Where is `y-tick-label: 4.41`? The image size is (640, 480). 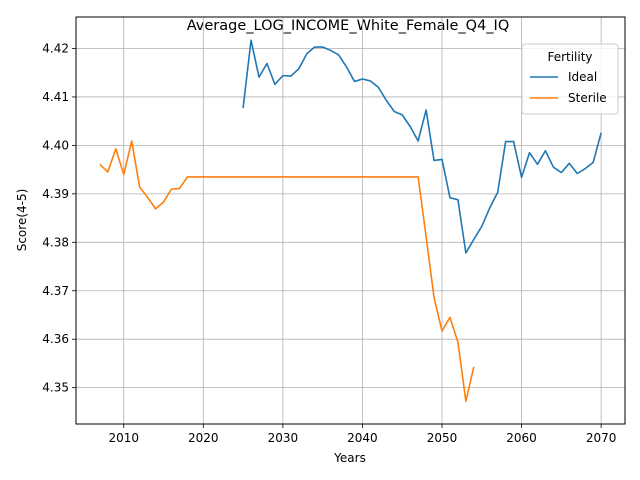 y-tick-label: 4.41 is located at coordinates (55, 97).